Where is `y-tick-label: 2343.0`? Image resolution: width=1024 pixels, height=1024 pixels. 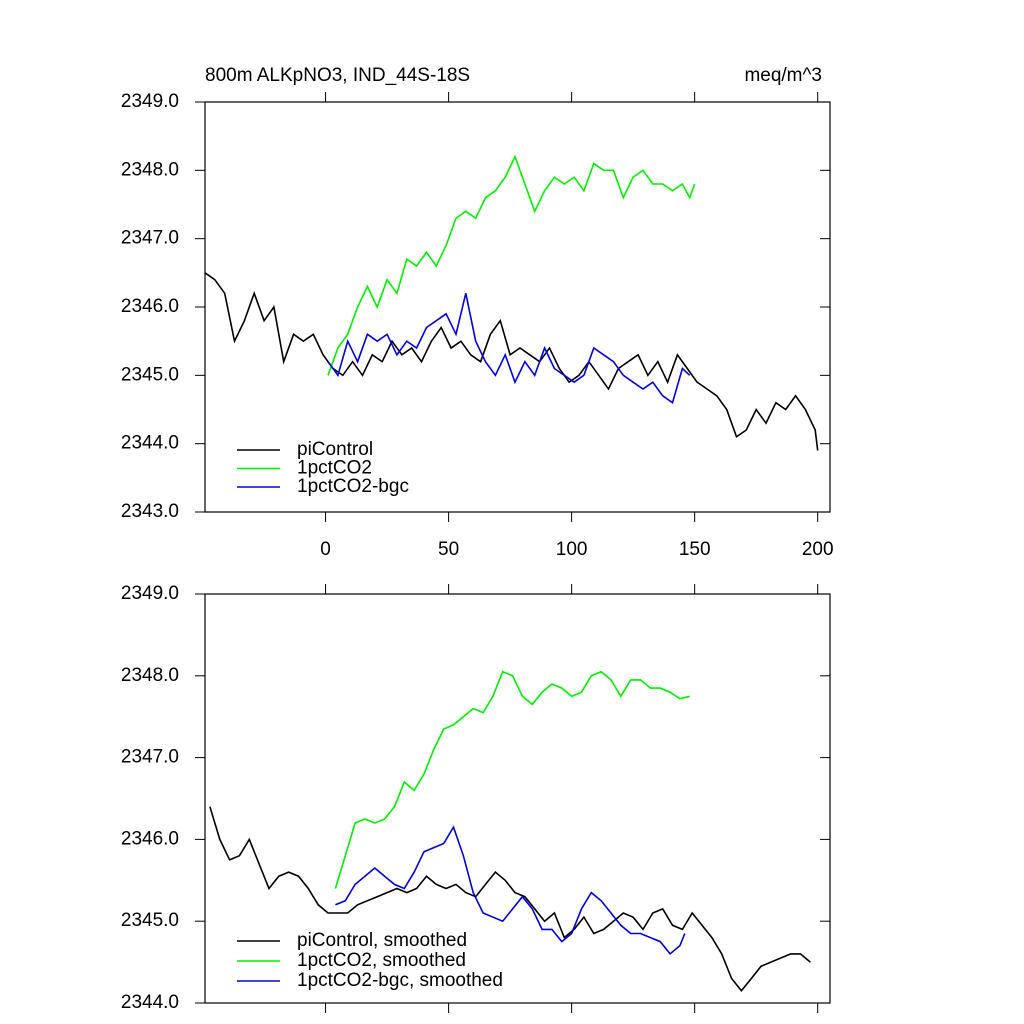
y-tick-label: 2343.0 is located at coordinates (150, 511).